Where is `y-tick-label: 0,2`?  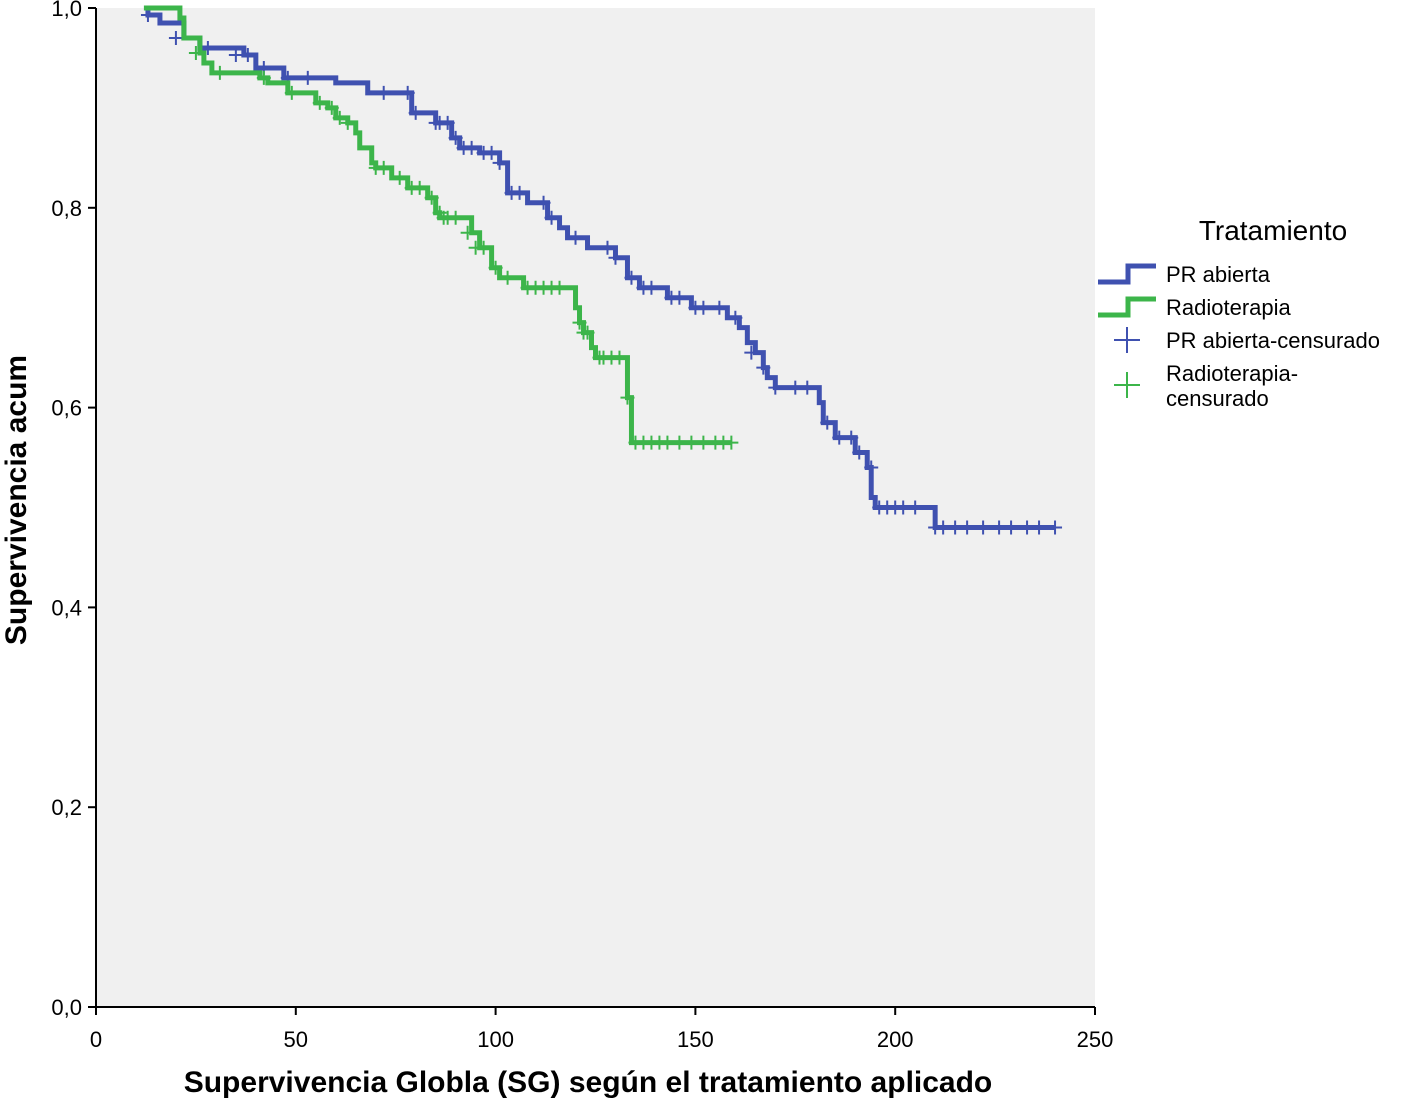 y-tick-label: 0,2 is located at coordinates (66, 807).